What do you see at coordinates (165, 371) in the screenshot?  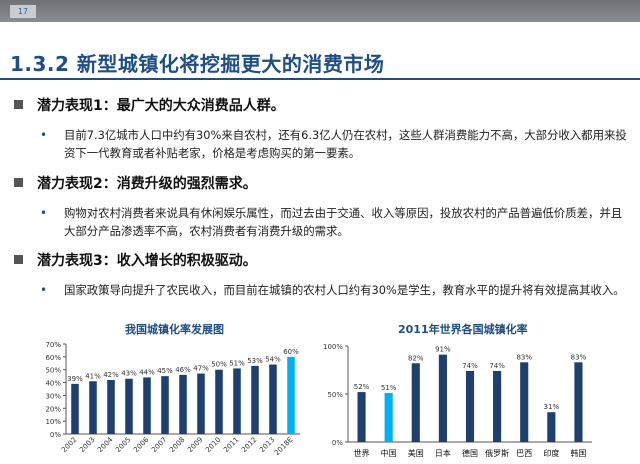 I see `data-label: 45%` at bounding box center [165, 371].